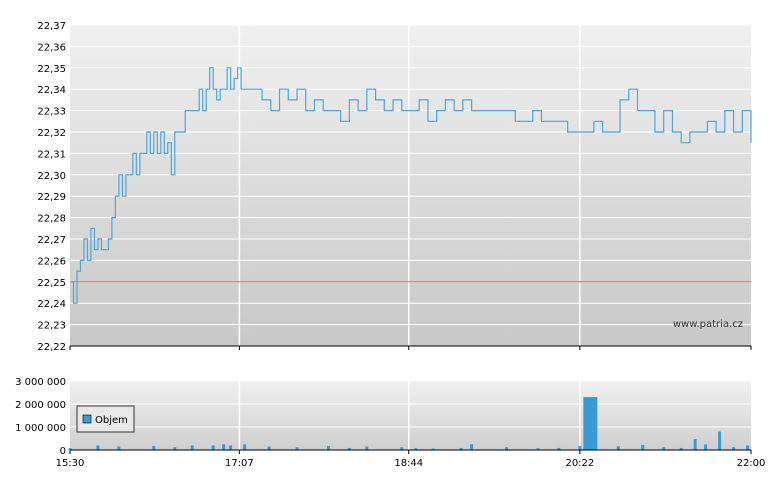 This screenshot has height=490, width=780. I want to click on price-y-tick-label: 22,28, so click(51, 219).